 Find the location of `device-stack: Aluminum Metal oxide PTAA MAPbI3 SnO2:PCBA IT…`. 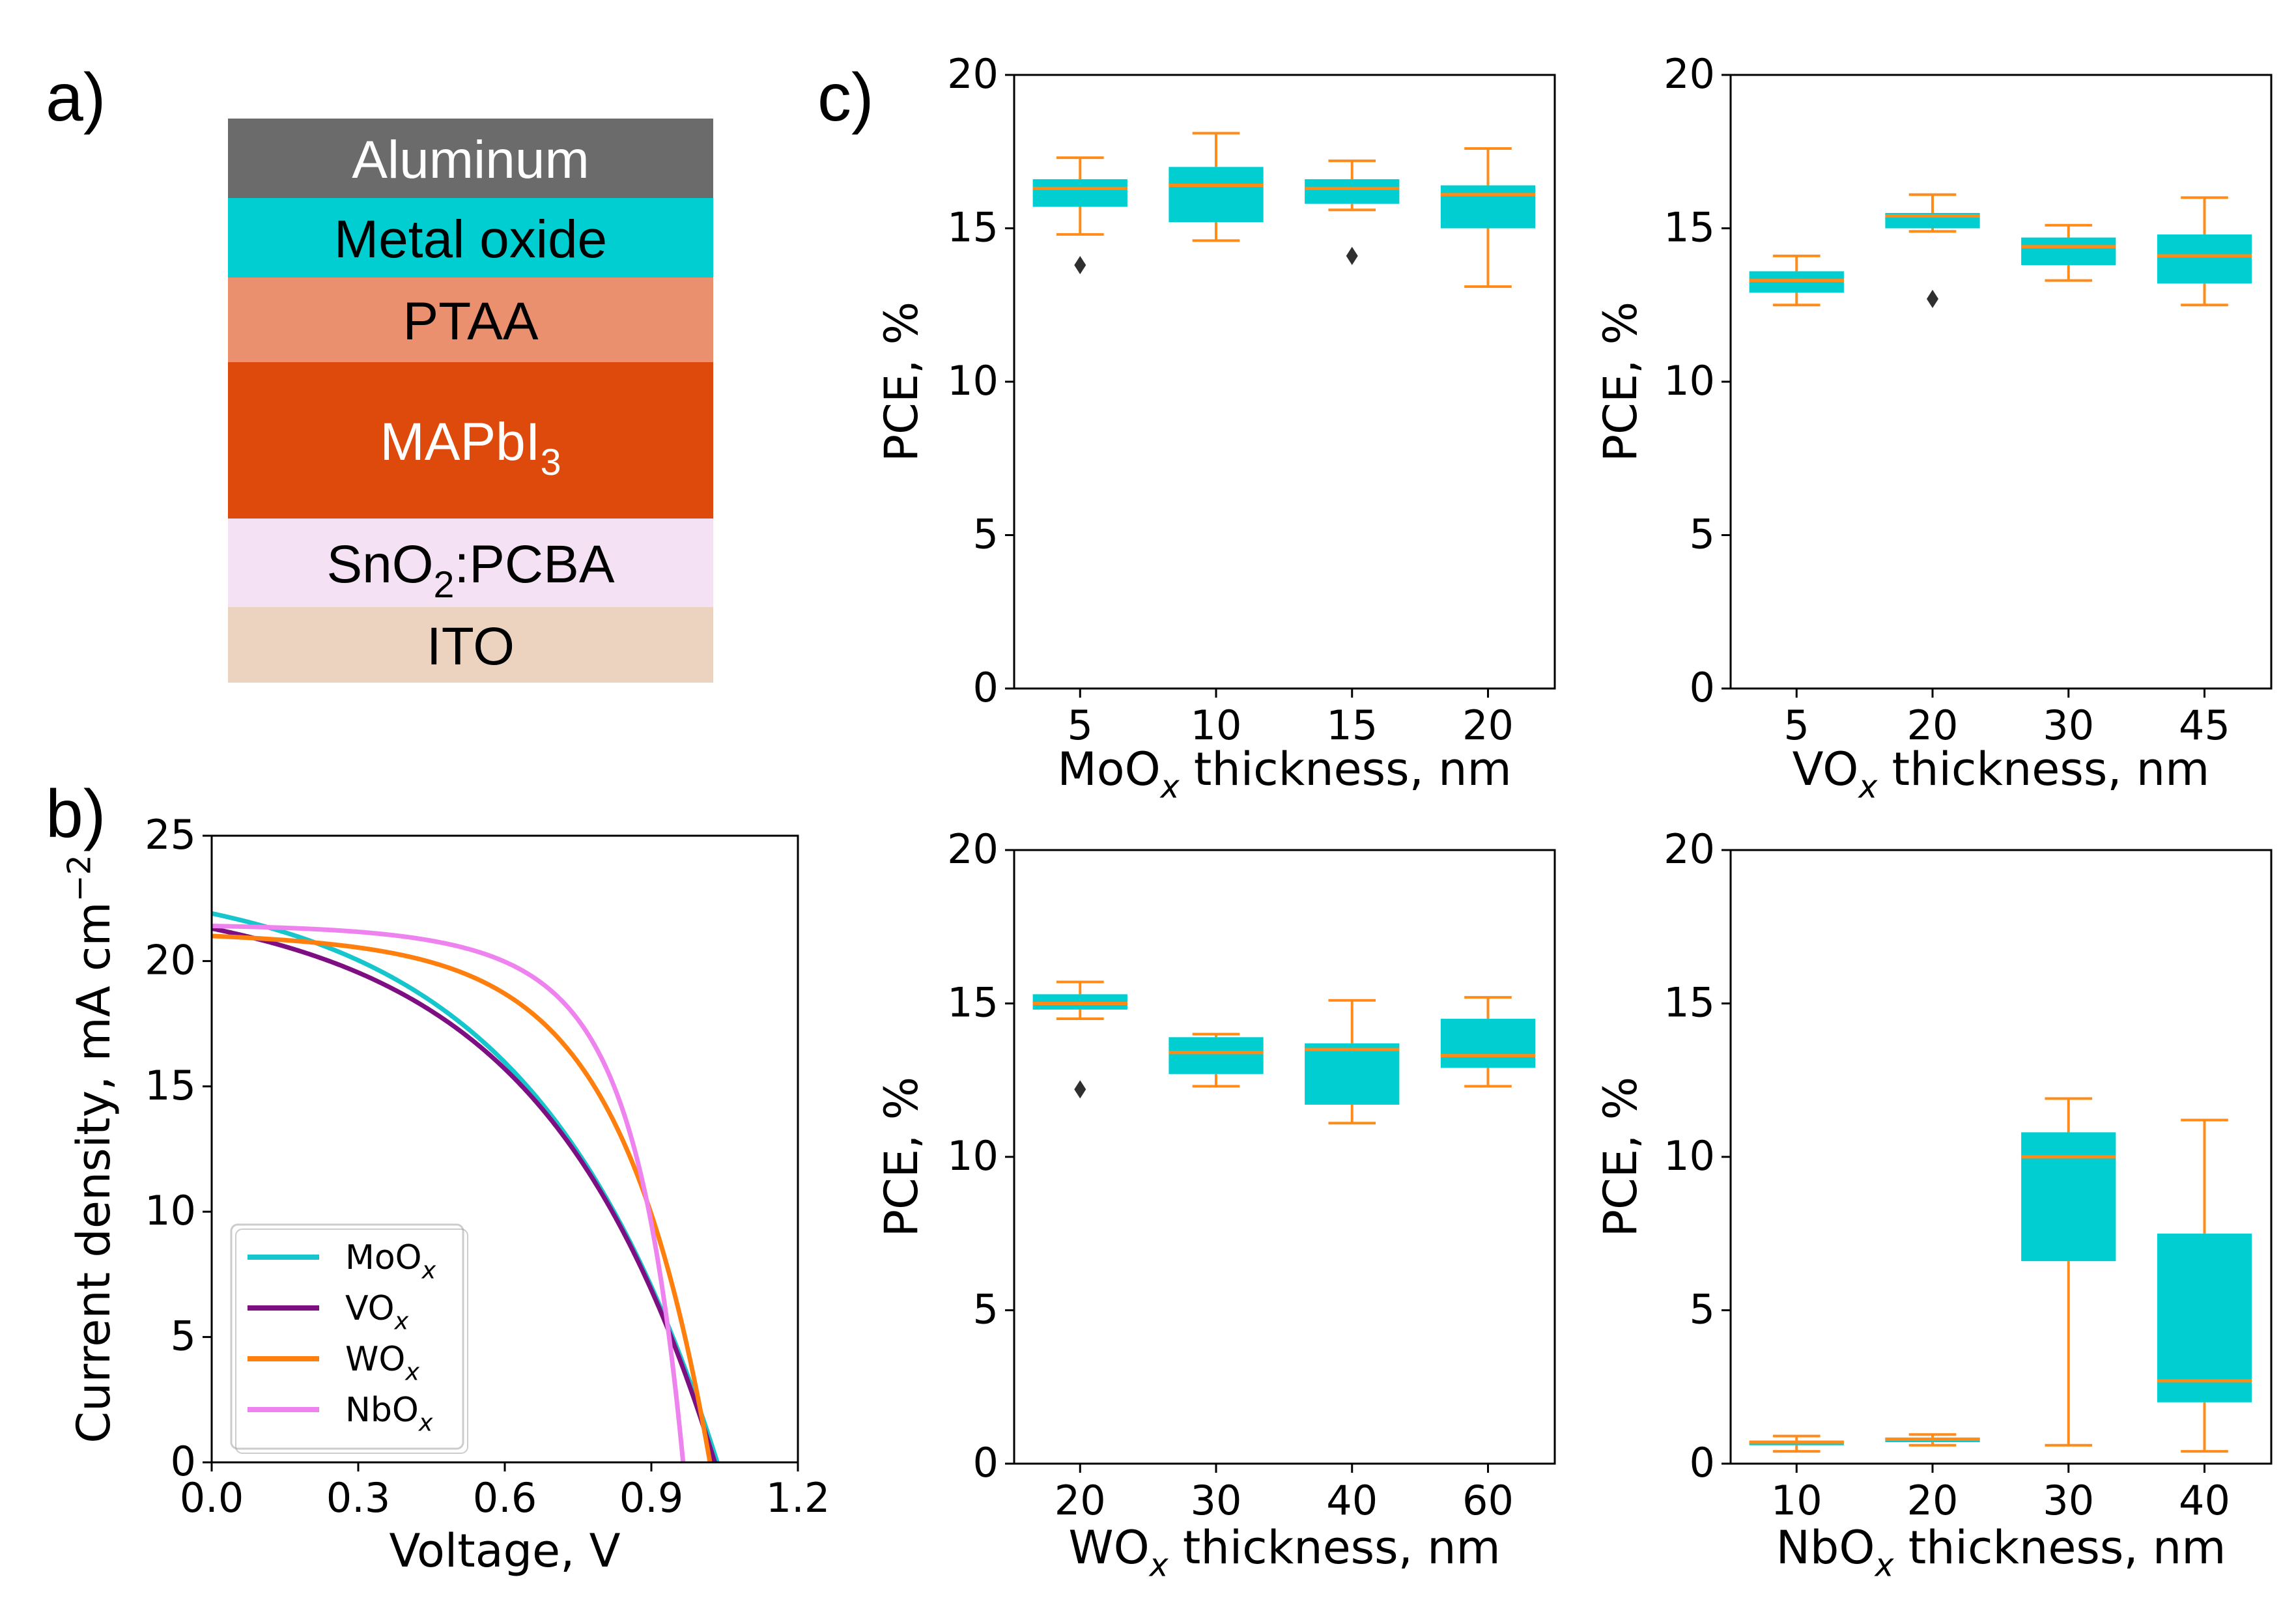

device-stack: Aluminum Metal oxide PTAA MAPbI3 SnO2:PCBA IT… is located at coordinates (470, 401).